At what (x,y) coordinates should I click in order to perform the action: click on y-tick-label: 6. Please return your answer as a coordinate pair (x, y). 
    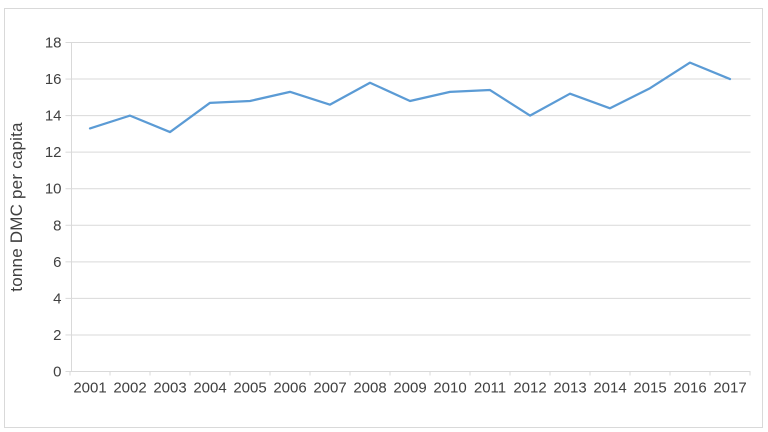
    Looking at the image, I should click on (57, 262).